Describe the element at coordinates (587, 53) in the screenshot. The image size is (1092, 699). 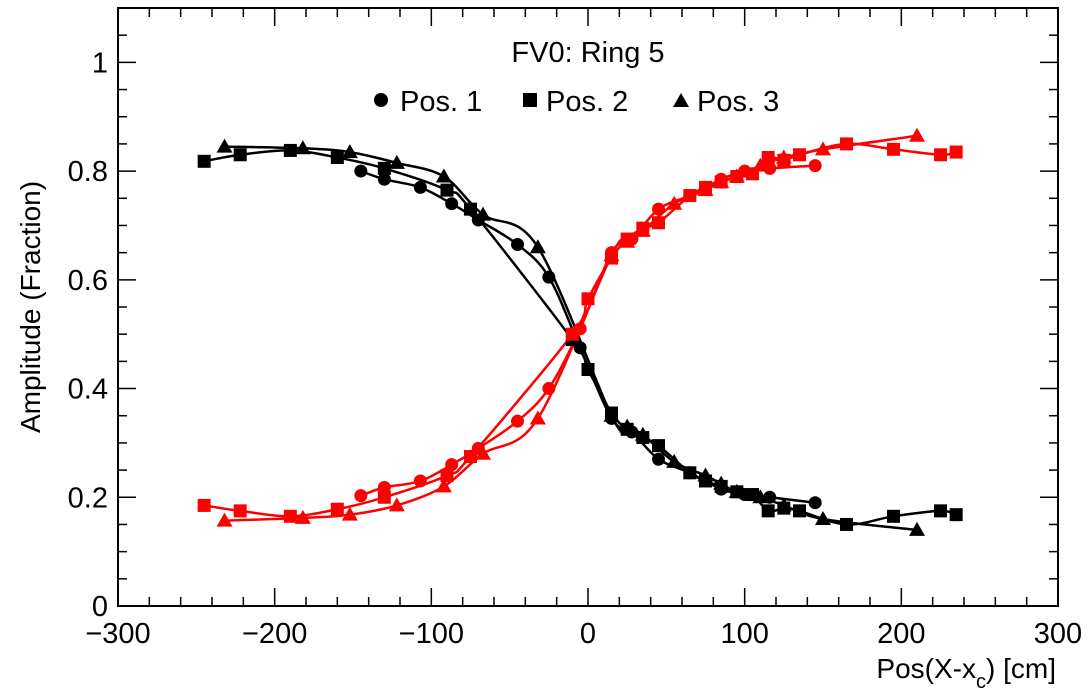
I see `chart-title: FV0: Ring 5` at that location.